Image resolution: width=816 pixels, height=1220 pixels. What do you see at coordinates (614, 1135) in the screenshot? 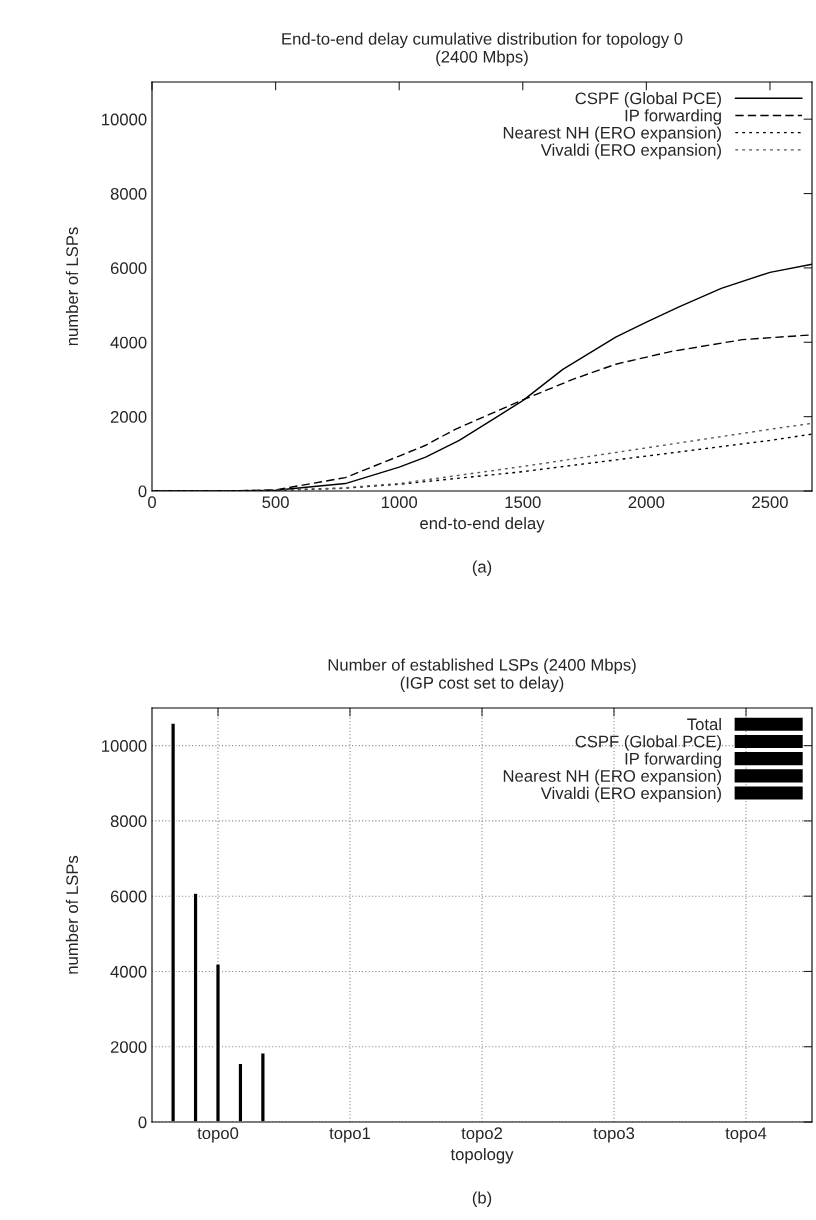
I see `x-tick-label: topo3` at bounding box center [614, 1135].